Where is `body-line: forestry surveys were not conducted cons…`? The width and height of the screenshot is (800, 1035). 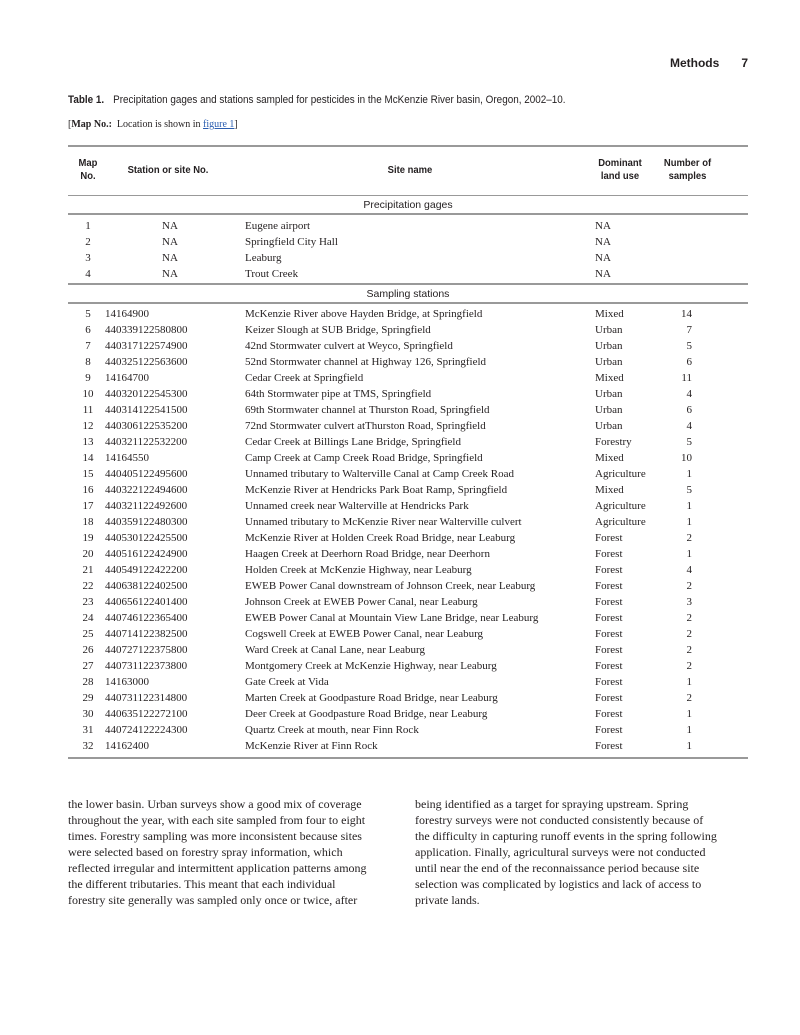
body-line: forestry surveys were not conducted cons… is located at coordinates (559, 820).